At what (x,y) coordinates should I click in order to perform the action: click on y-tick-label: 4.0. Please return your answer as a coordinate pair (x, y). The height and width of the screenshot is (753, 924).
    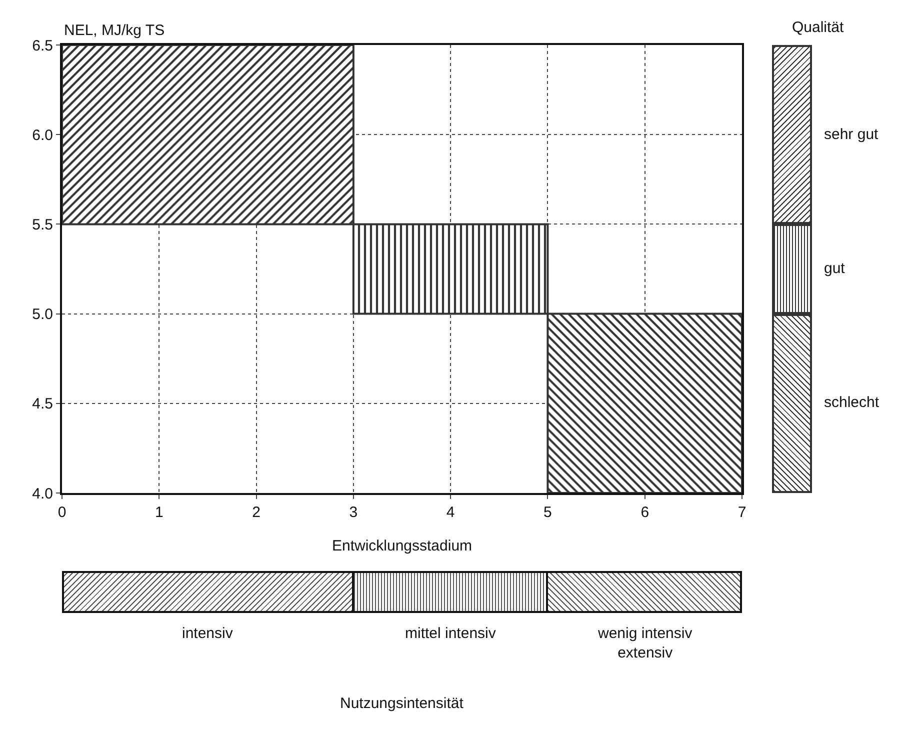
    Looking at the image, I should click on (42, 493).